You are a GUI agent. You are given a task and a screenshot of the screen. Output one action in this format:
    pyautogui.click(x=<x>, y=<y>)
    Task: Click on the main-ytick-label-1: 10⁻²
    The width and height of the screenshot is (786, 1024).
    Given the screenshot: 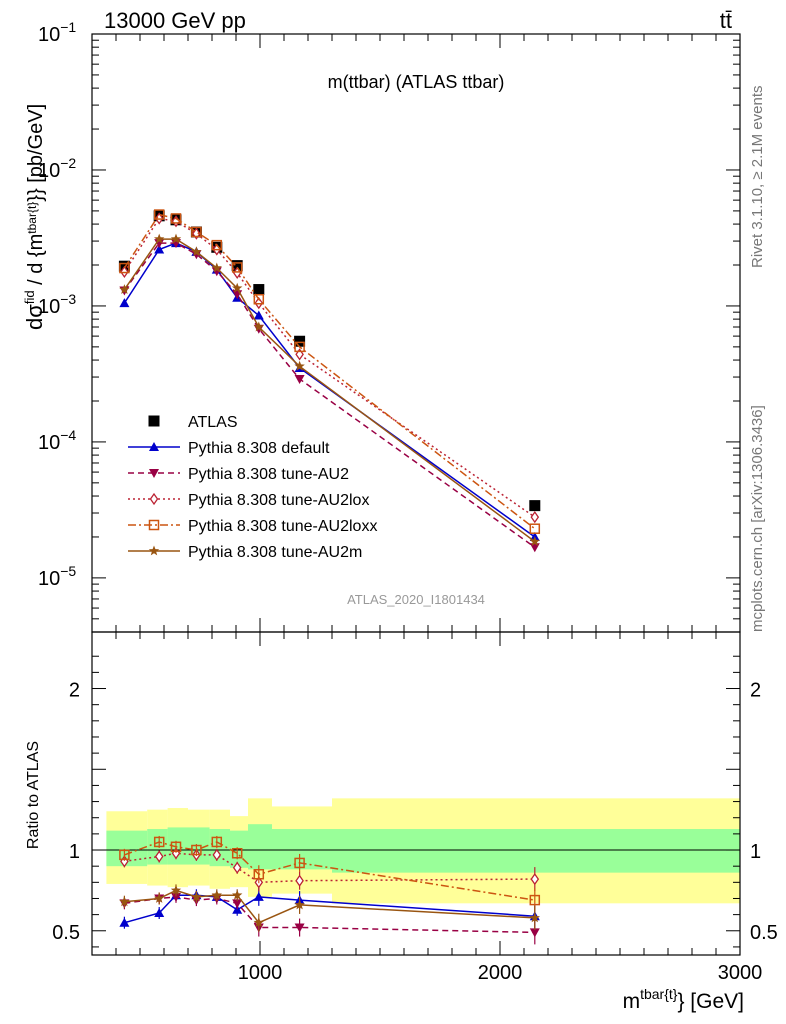 What is the action you would take?
    pyautogui.click(x=57, y=168)
    